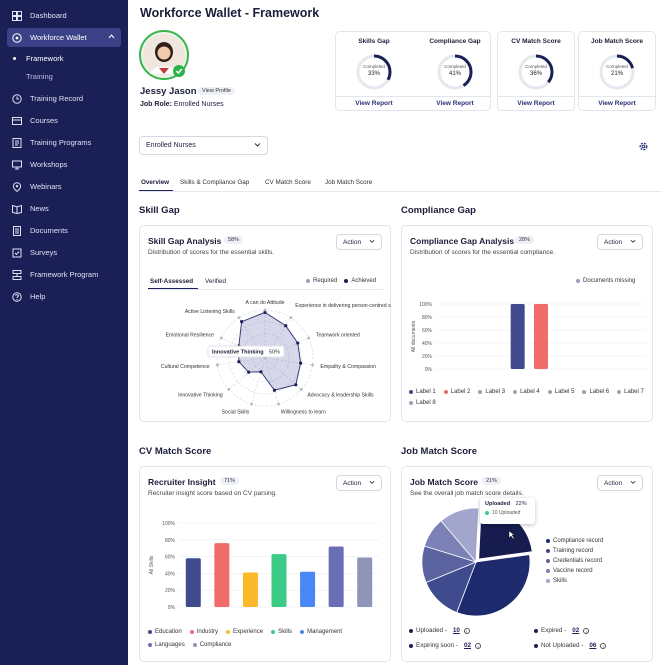 The image size is (663, 665). What do you see at coordinates (427, 318) in the screenshot?
I see `y-tick-label: 80%` at bounding box center [427, 318].